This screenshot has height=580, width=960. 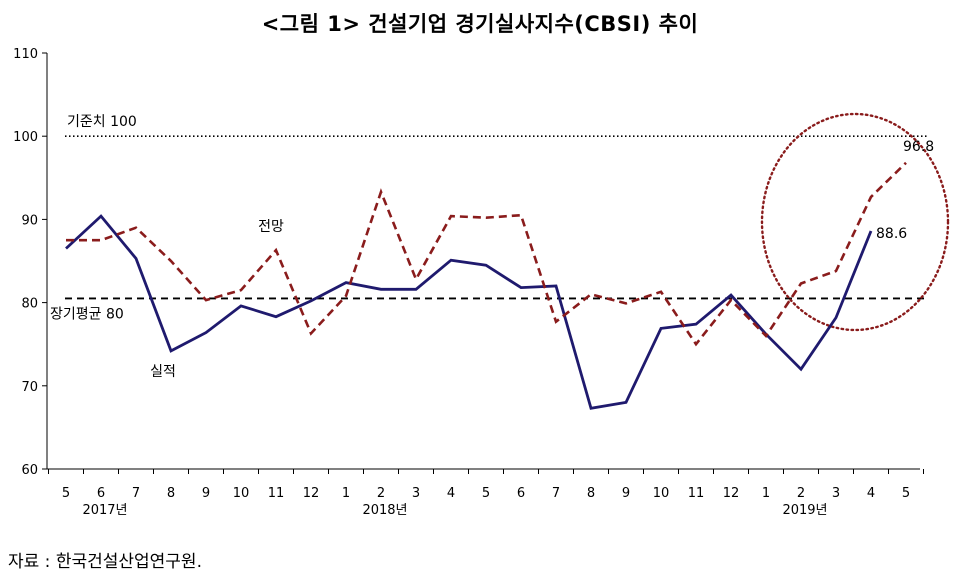 What do you see at coordinates (271, 227) in the screenshot?
I see `series-label: 전망` at bounding box center [271, 227].